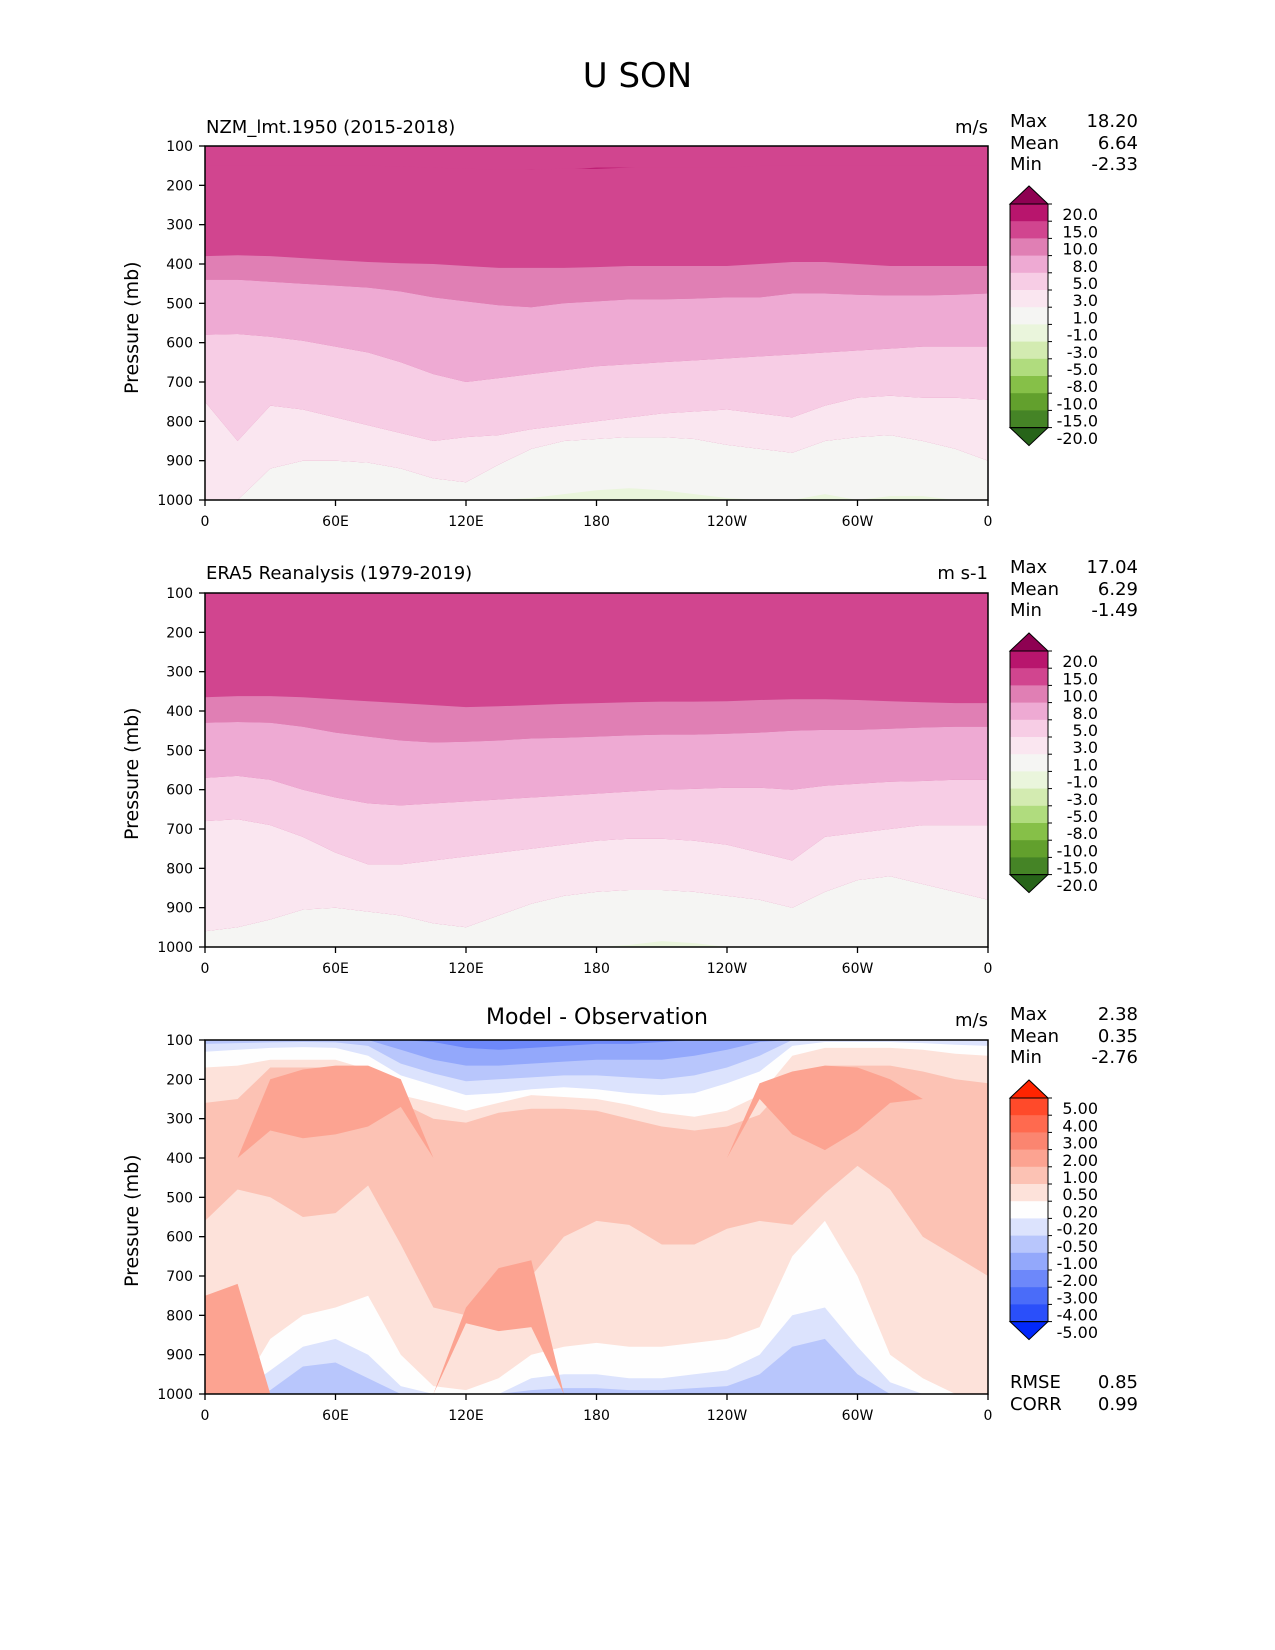  What do you see at coordinates (1080, 1108) in the screenshot?
I see `colorbar-tick-label: 5.00` at bounding box center [1080, 1108].